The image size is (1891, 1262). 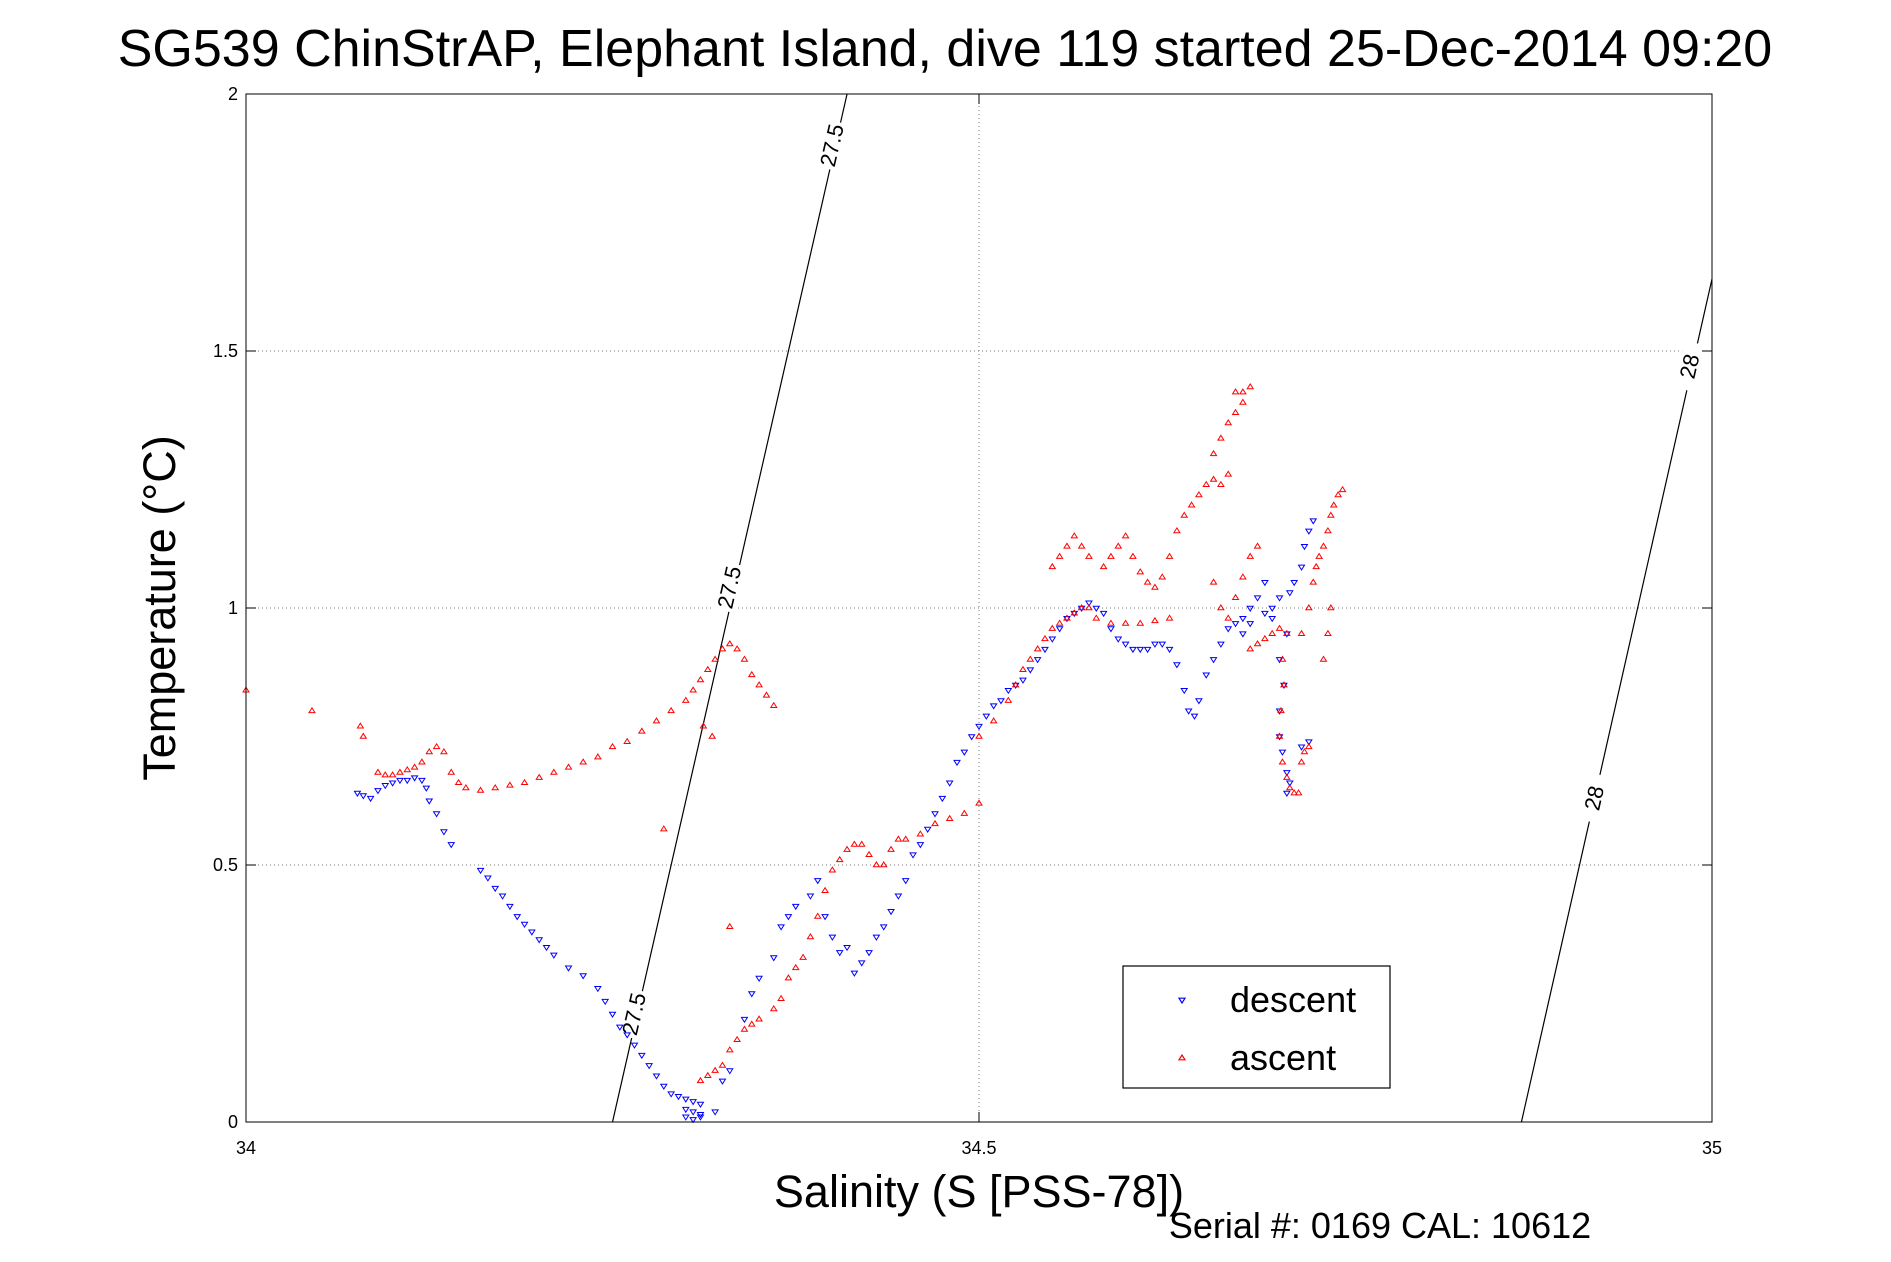 I want to click on y-tick-label: 1.5, so click(x=225, y=351).